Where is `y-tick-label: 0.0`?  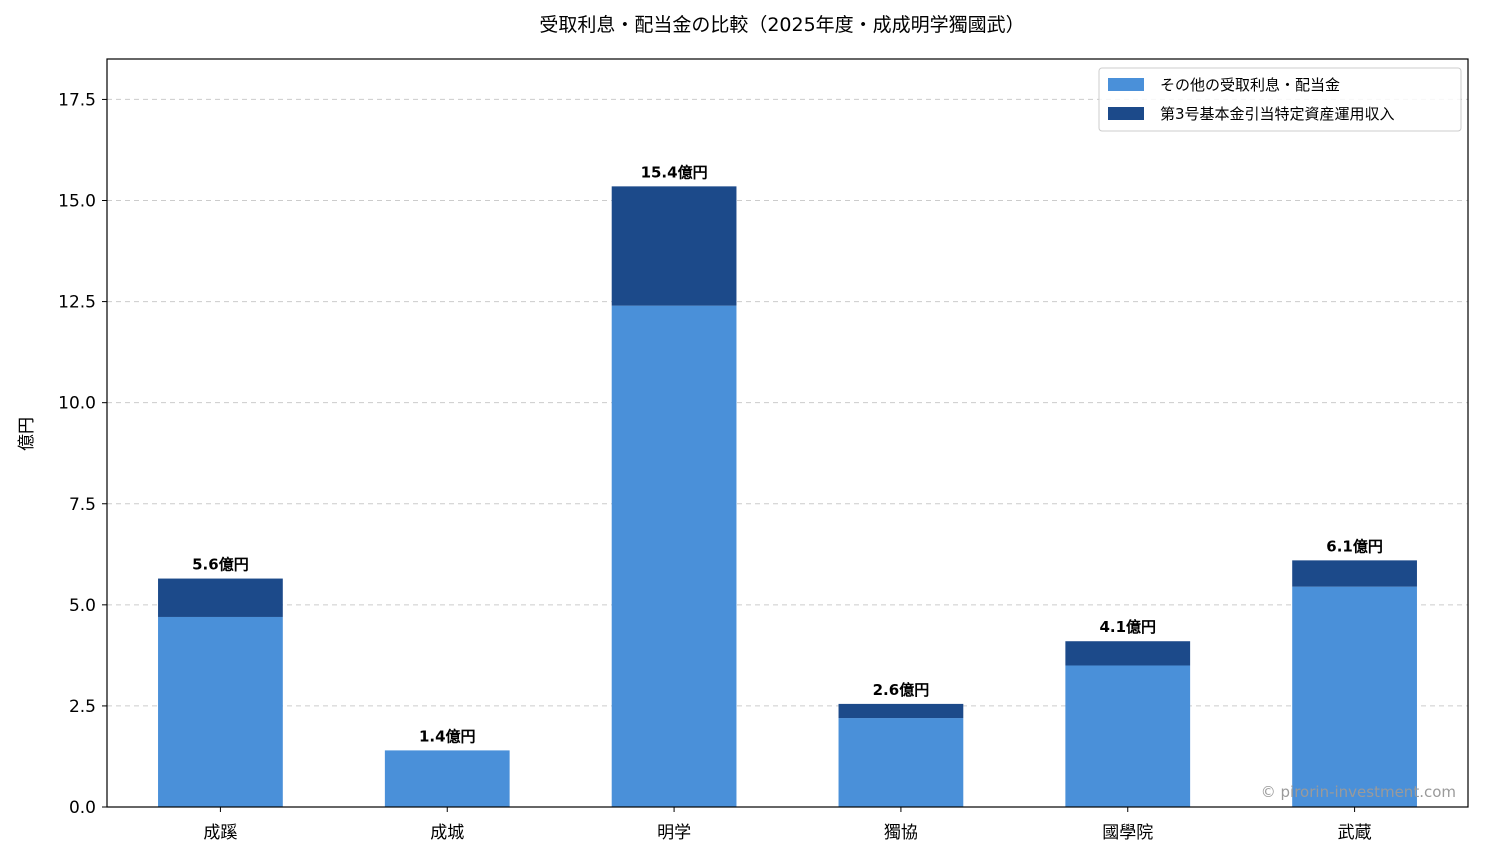
y-tick-label: 0.0 is located at coordinates (82, 808).